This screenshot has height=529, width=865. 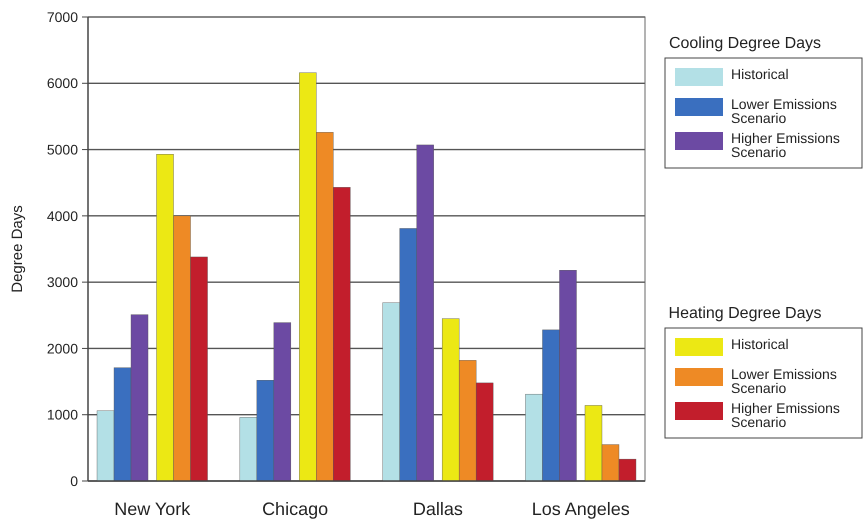 I want to click on x-tick-label: Chicago, so click(x=295, y=509).